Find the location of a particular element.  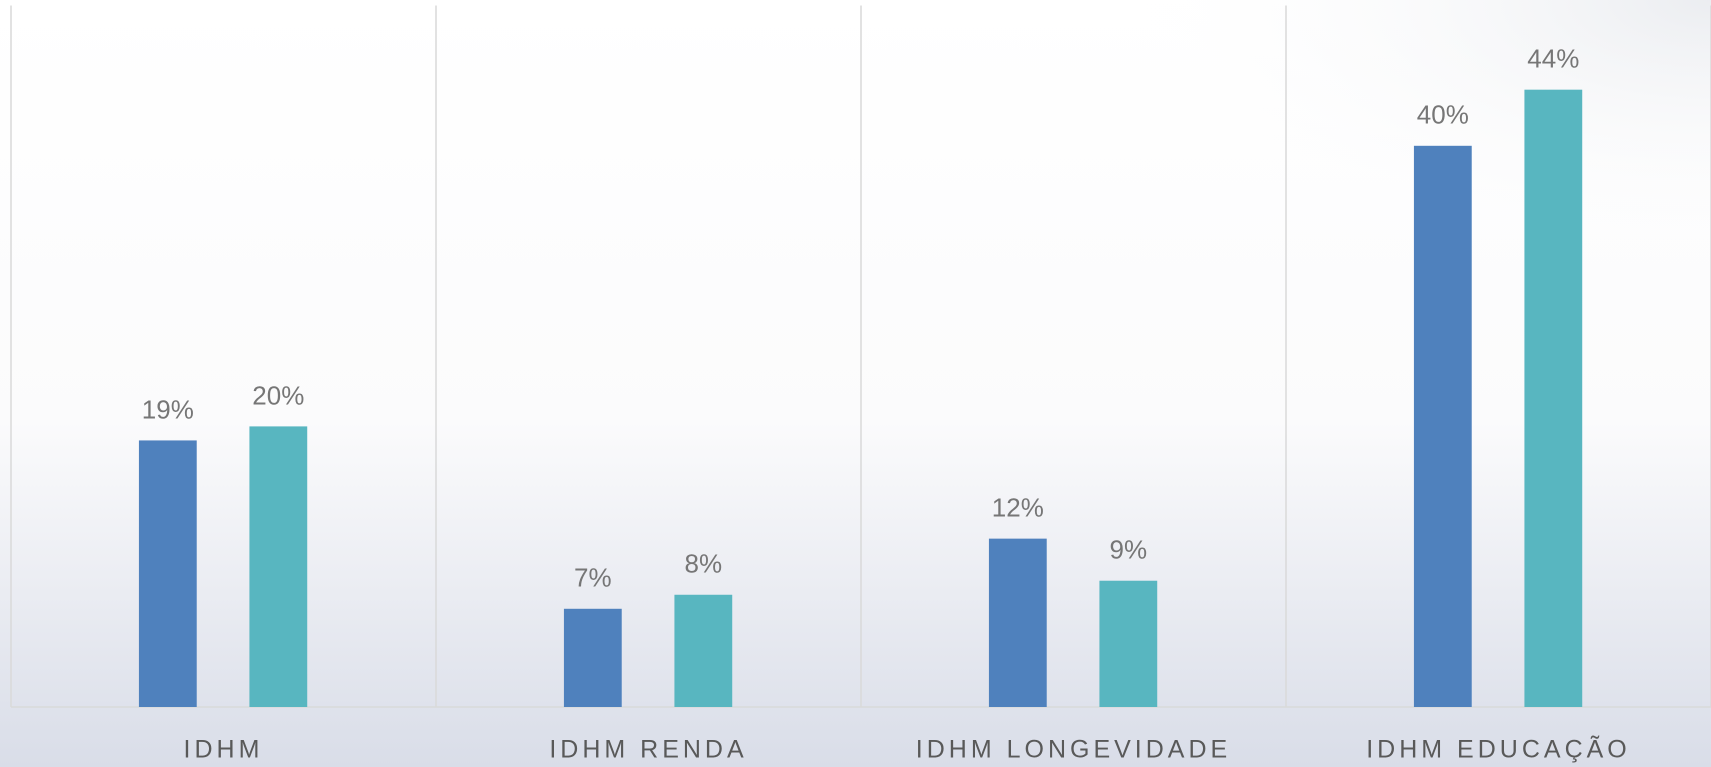

data-label: 8% is located at coordinates (704, 564).